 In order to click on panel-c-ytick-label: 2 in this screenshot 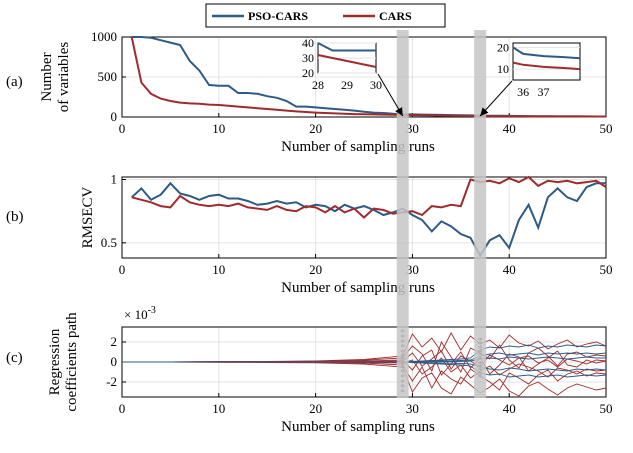, I will do `click(114, 341)`.